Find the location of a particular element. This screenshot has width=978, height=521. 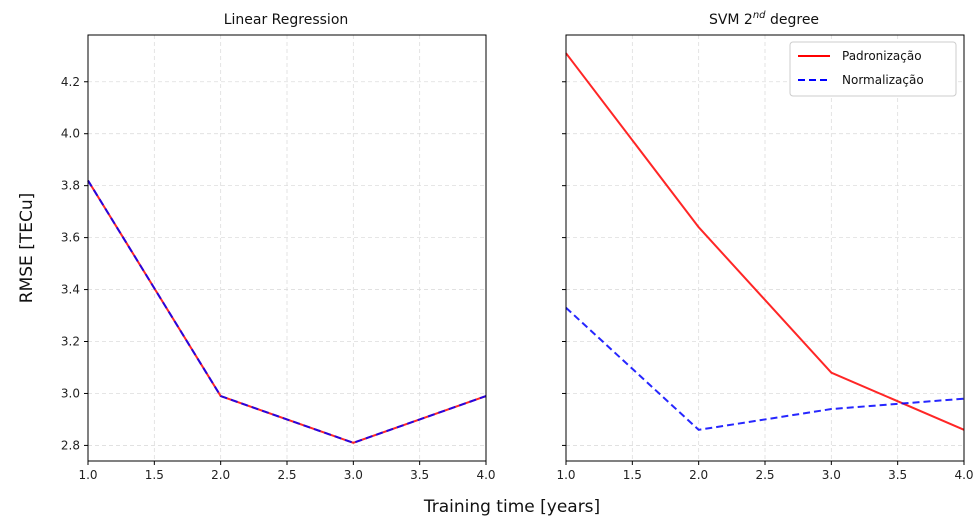

y-tick-label: 2.8 is located at coordinates (70, 445).